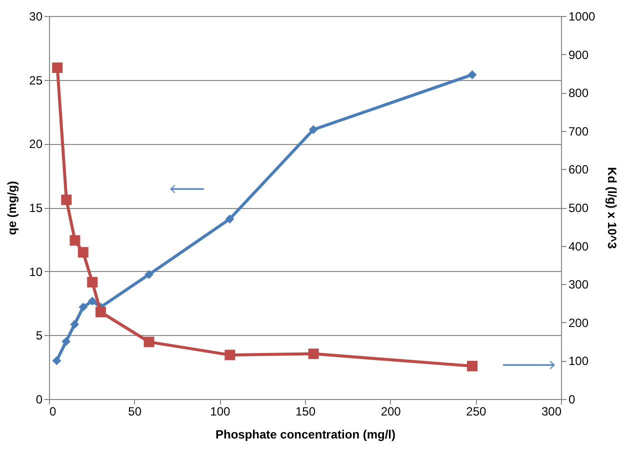  I want to click on y-tick-label: 0, so click(39, 399).